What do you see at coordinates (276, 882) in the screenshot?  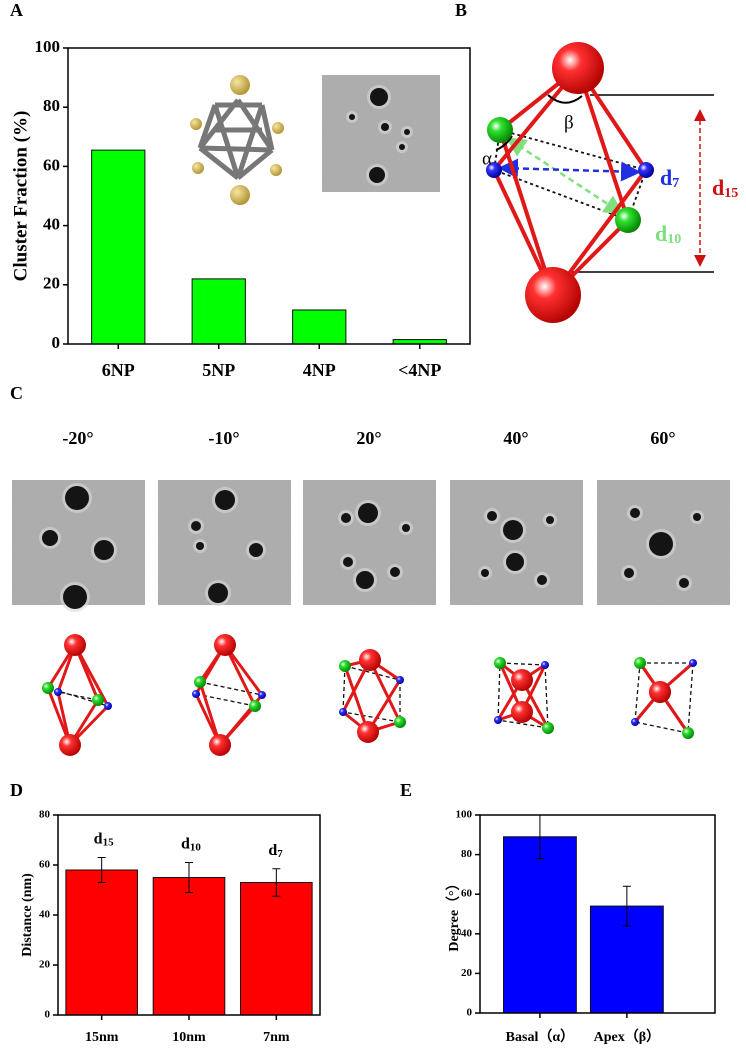 I see `error-bar` at bounding box center [276, 882].